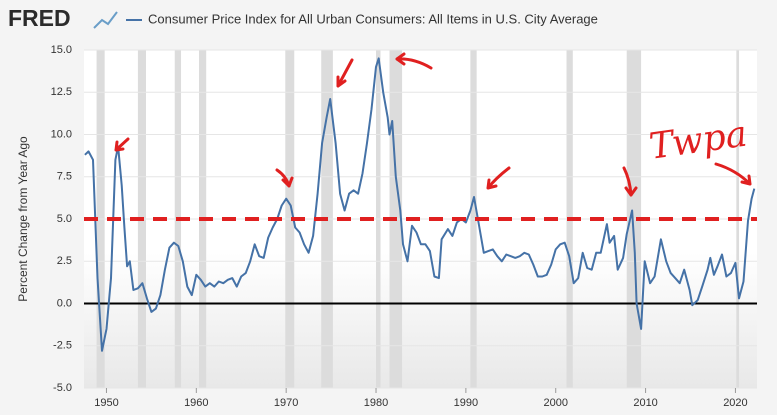 This screenshot has height=420, width=777. I want to click on x-tick-label: 2020, so click(735, 403).